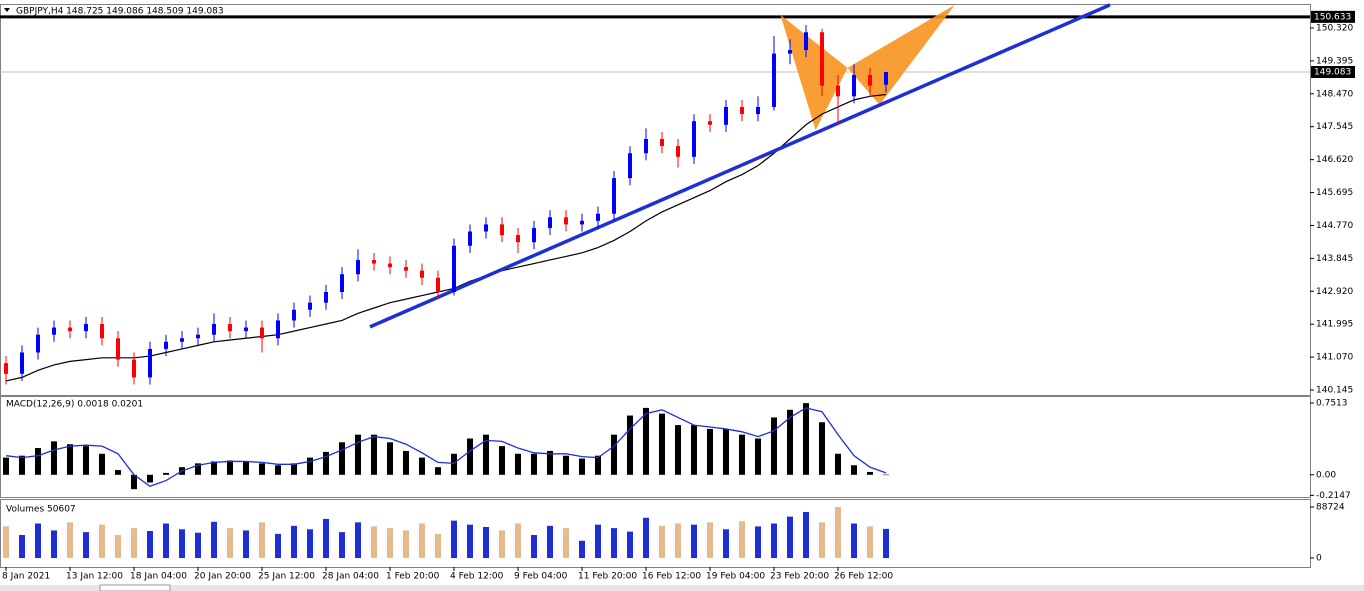 The height and width of the screenshot is (591, 1364). Describe the element at coordinates (1334, 259) in the screenshot. I see `y-tick-label: 143.845` at that location.